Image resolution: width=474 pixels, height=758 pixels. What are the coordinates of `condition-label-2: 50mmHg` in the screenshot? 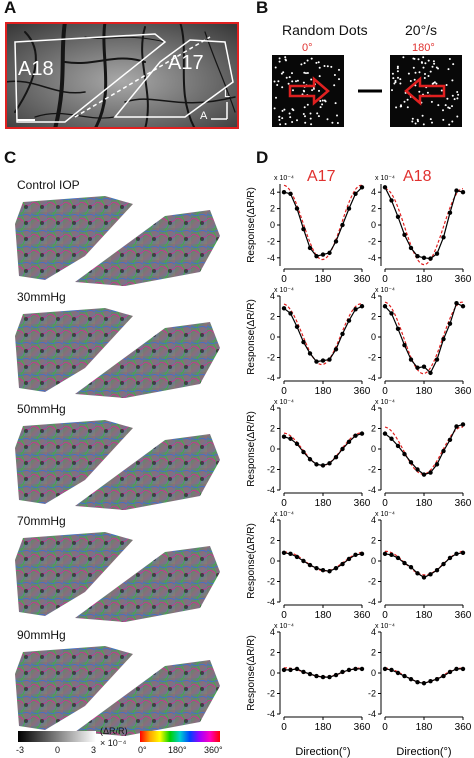 It's located at (41, 409).